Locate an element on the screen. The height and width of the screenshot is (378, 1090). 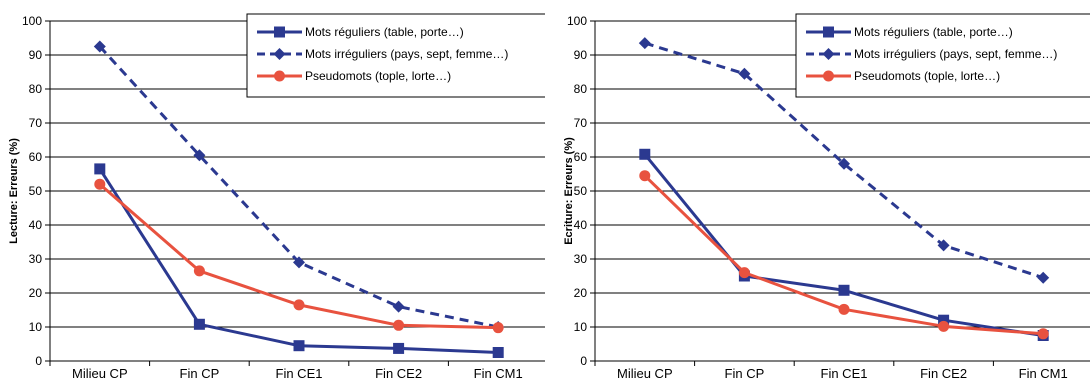
y-axis-label: Ecriture: Erreurs (%) is located at coordinates (569, 191).